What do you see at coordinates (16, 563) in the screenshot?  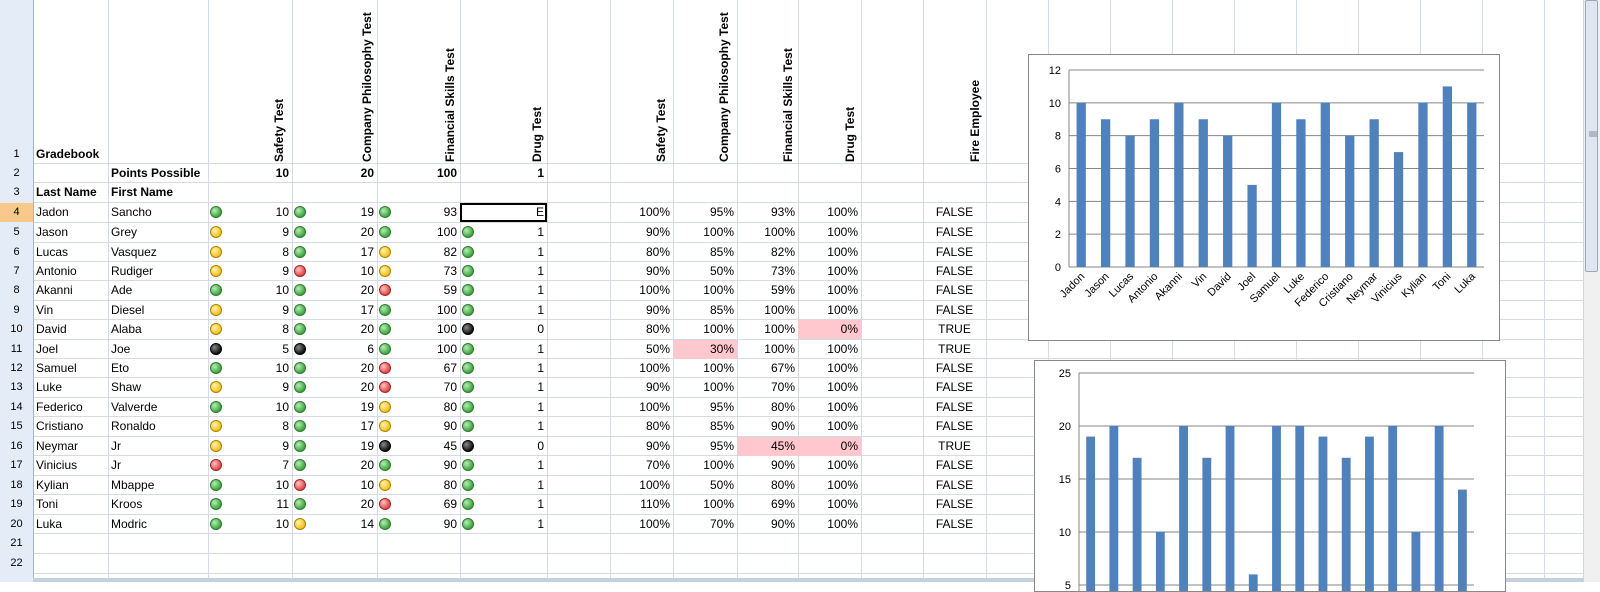 I see `row-number-22: 22` at bounding box center [16, 563].